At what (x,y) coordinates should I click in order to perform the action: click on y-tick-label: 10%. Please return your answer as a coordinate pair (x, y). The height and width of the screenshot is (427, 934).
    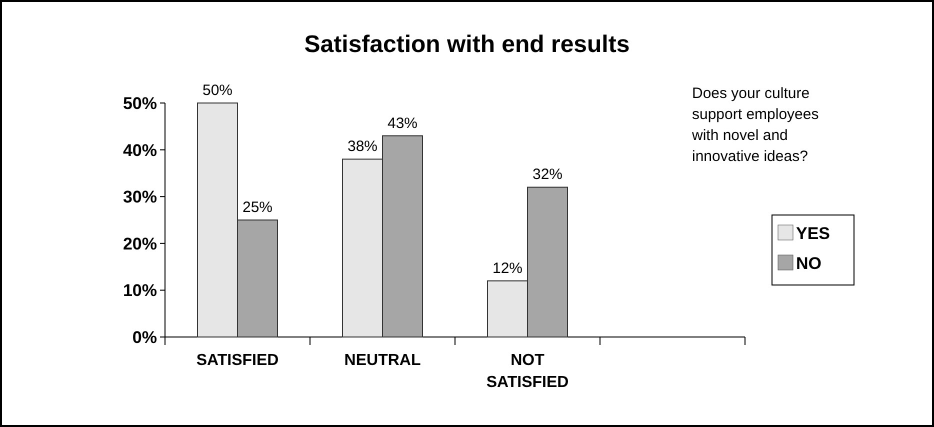
    Looking at the image, I should click on (139, 290).